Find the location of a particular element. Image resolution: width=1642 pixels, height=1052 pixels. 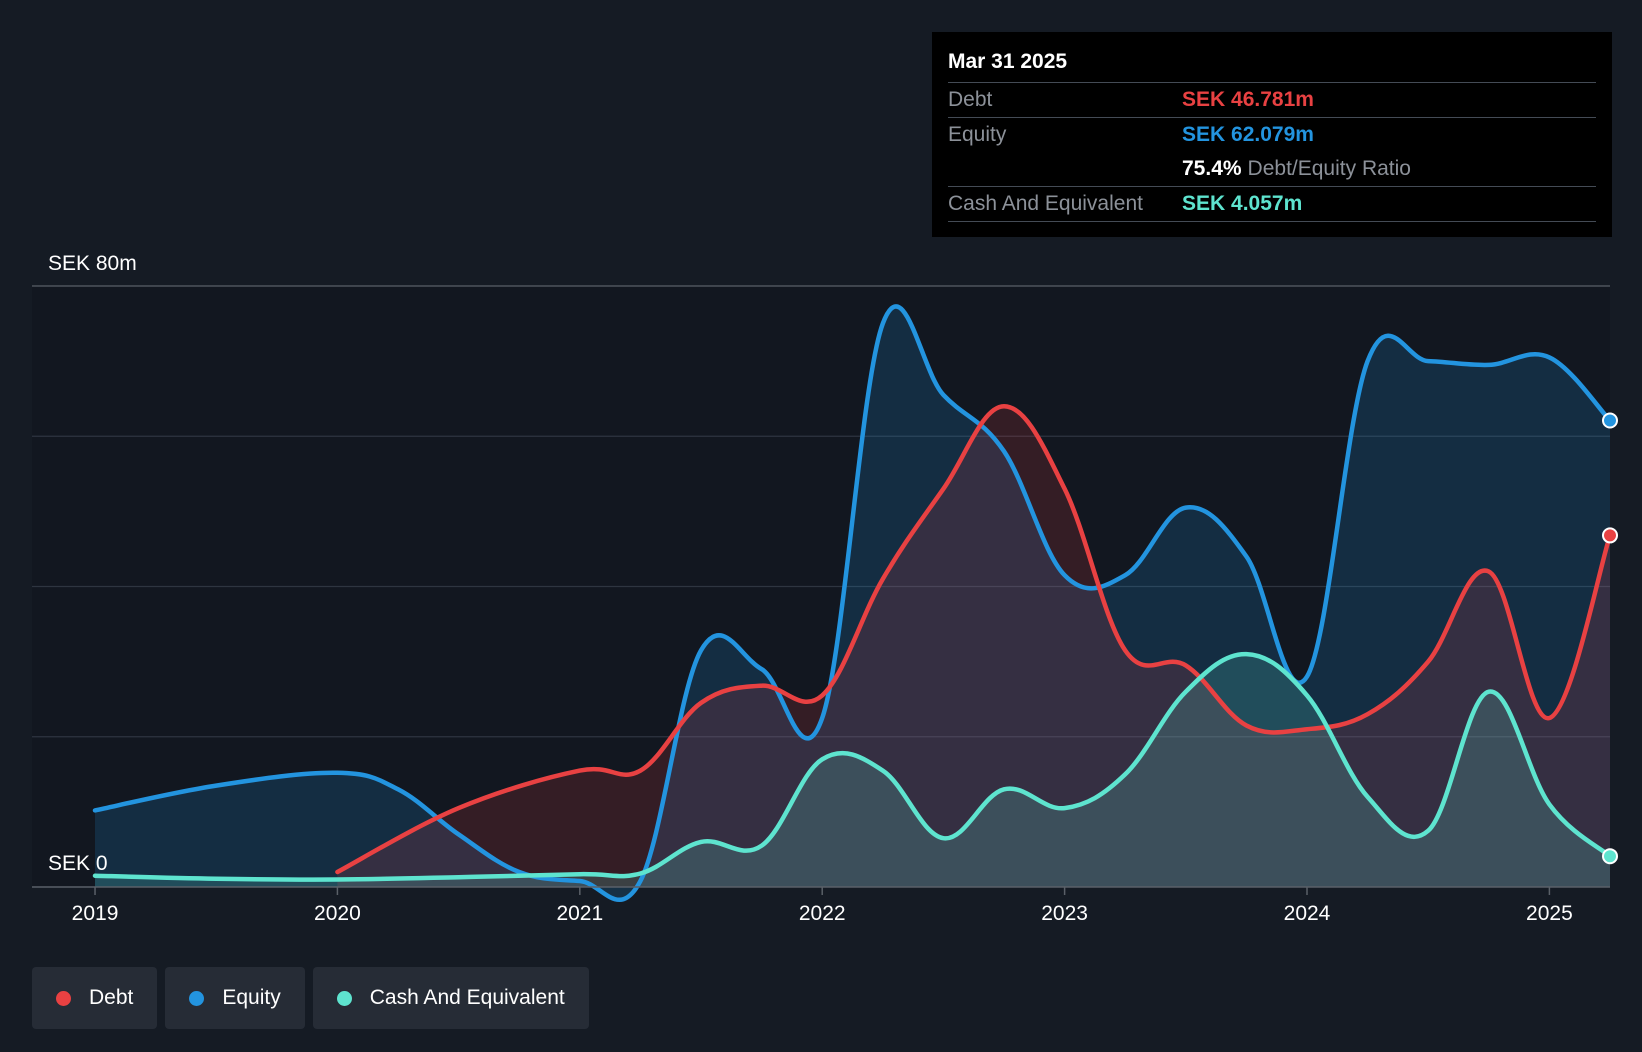

tooltip-debt-label: Debt is located at coordinates (970, 99).